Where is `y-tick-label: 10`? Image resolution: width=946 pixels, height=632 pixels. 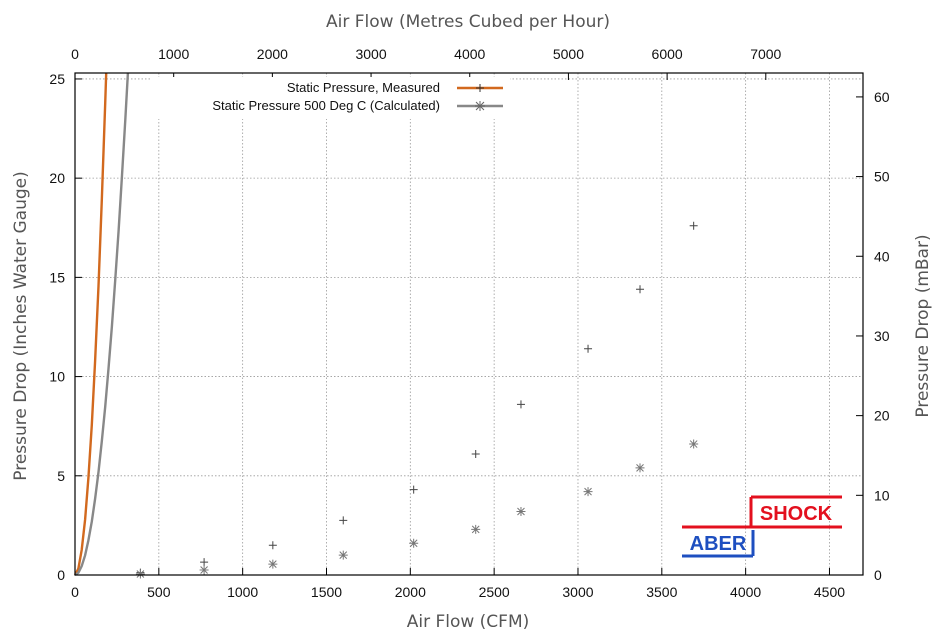
y-tick-label: 10 is located at coordinates (57, 377).